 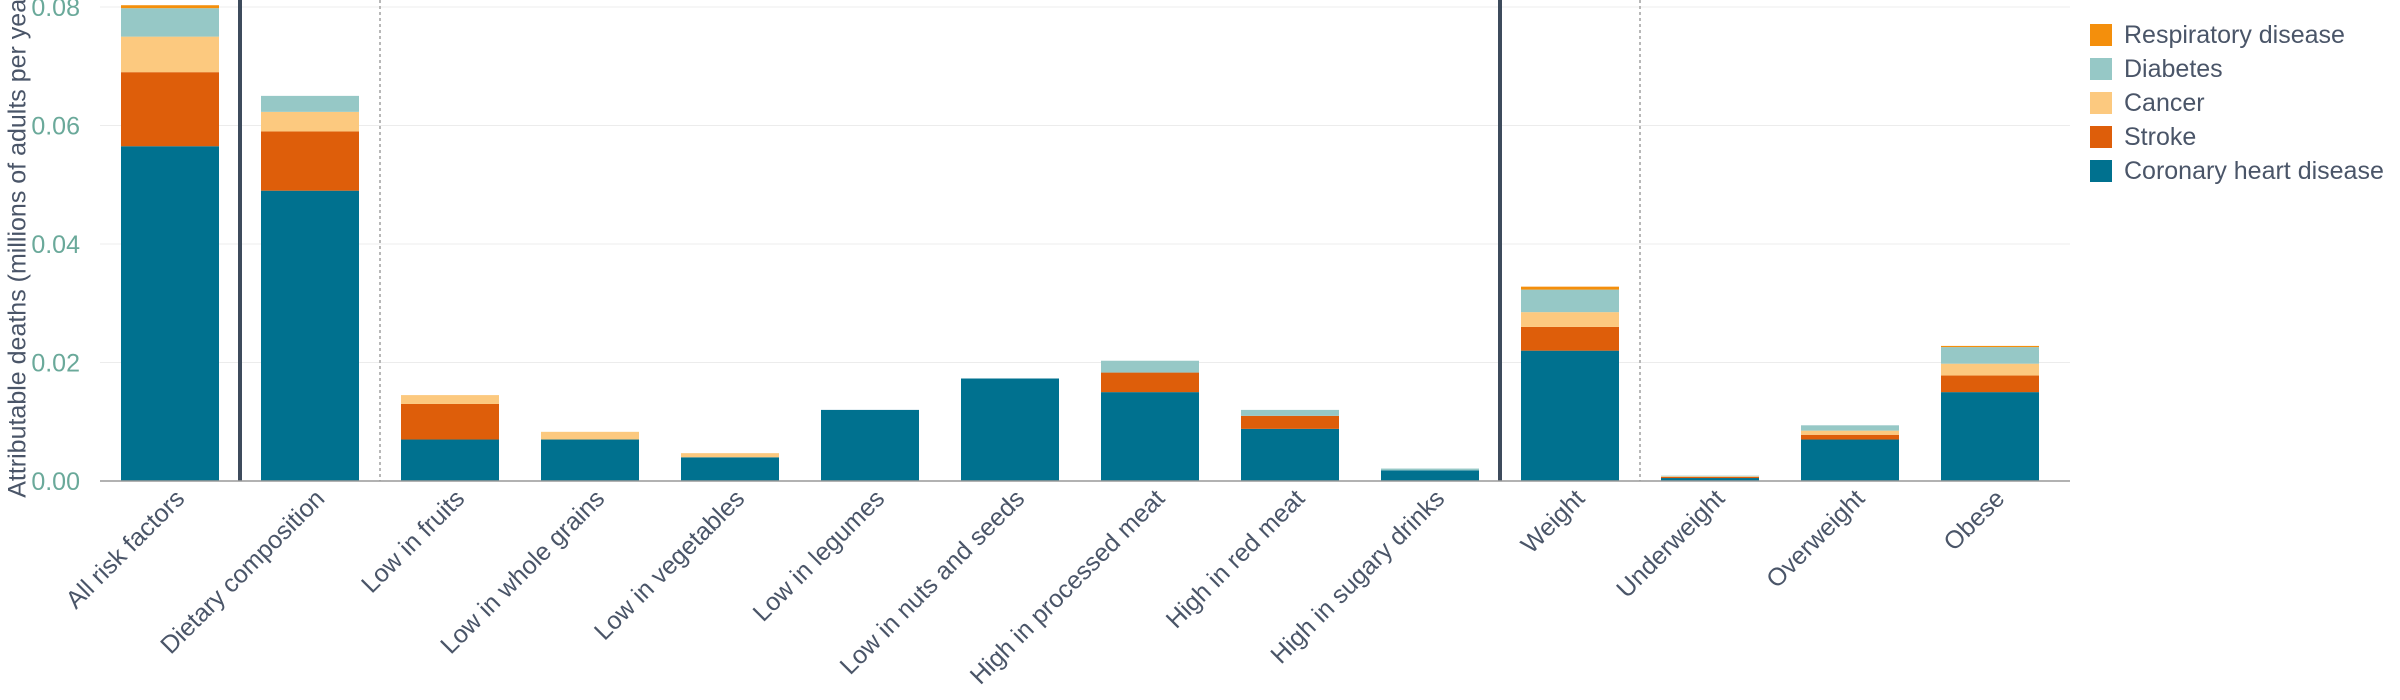 I want to click on legend-item: Stroke, so click(x=2237, y=137).